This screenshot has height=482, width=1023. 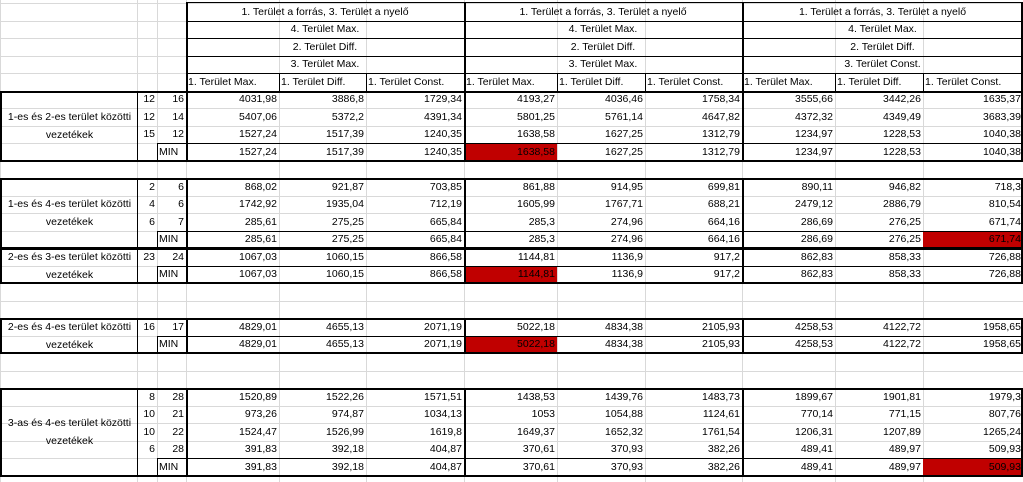 What do you see at coordinates (1004, 256) in the screenshot?
I see `value-cell: 726,88` at bounding box center [1004, 256].